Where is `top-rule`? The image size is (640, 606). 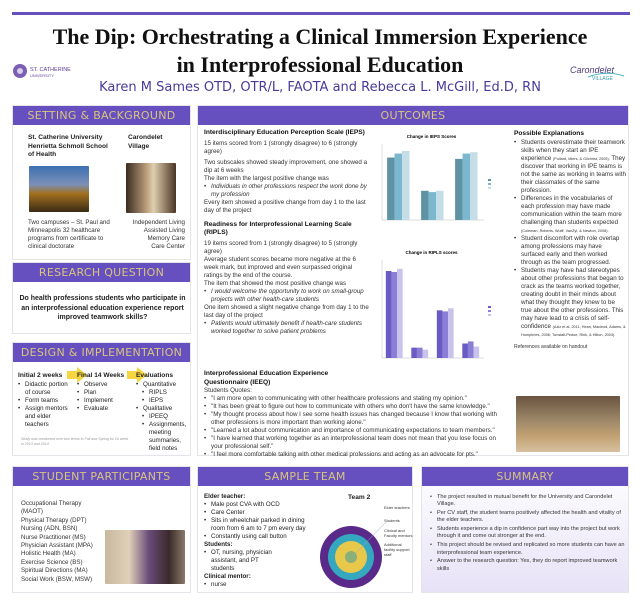 top-rule is located at coordinates (321, 13).